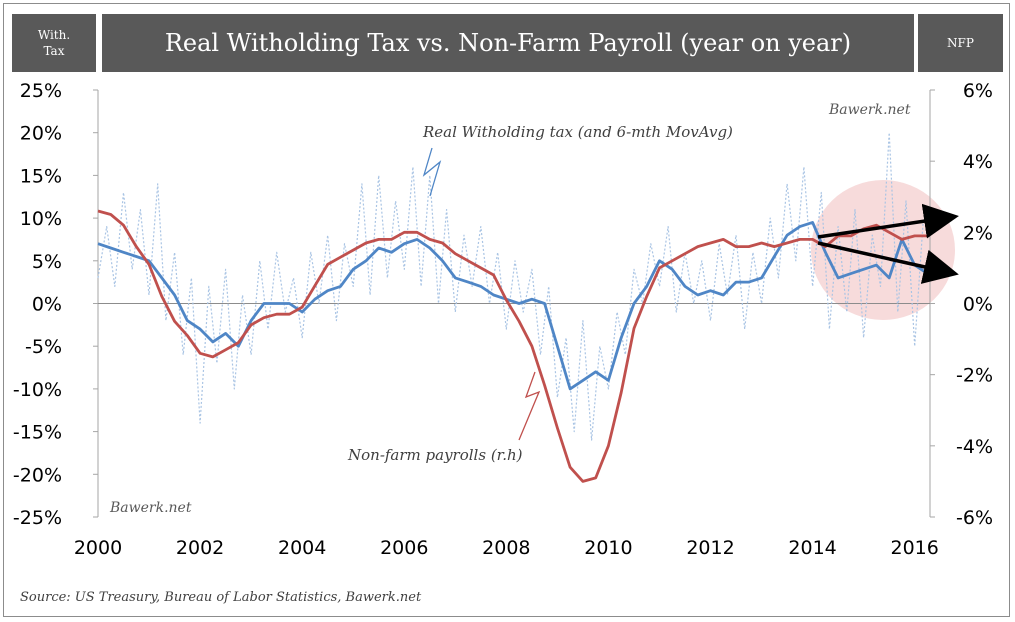  What do you see at coordinates (41, 176) in the screenshot?
I see `left-tick-label: 15%` at bounding box center [41, 176].